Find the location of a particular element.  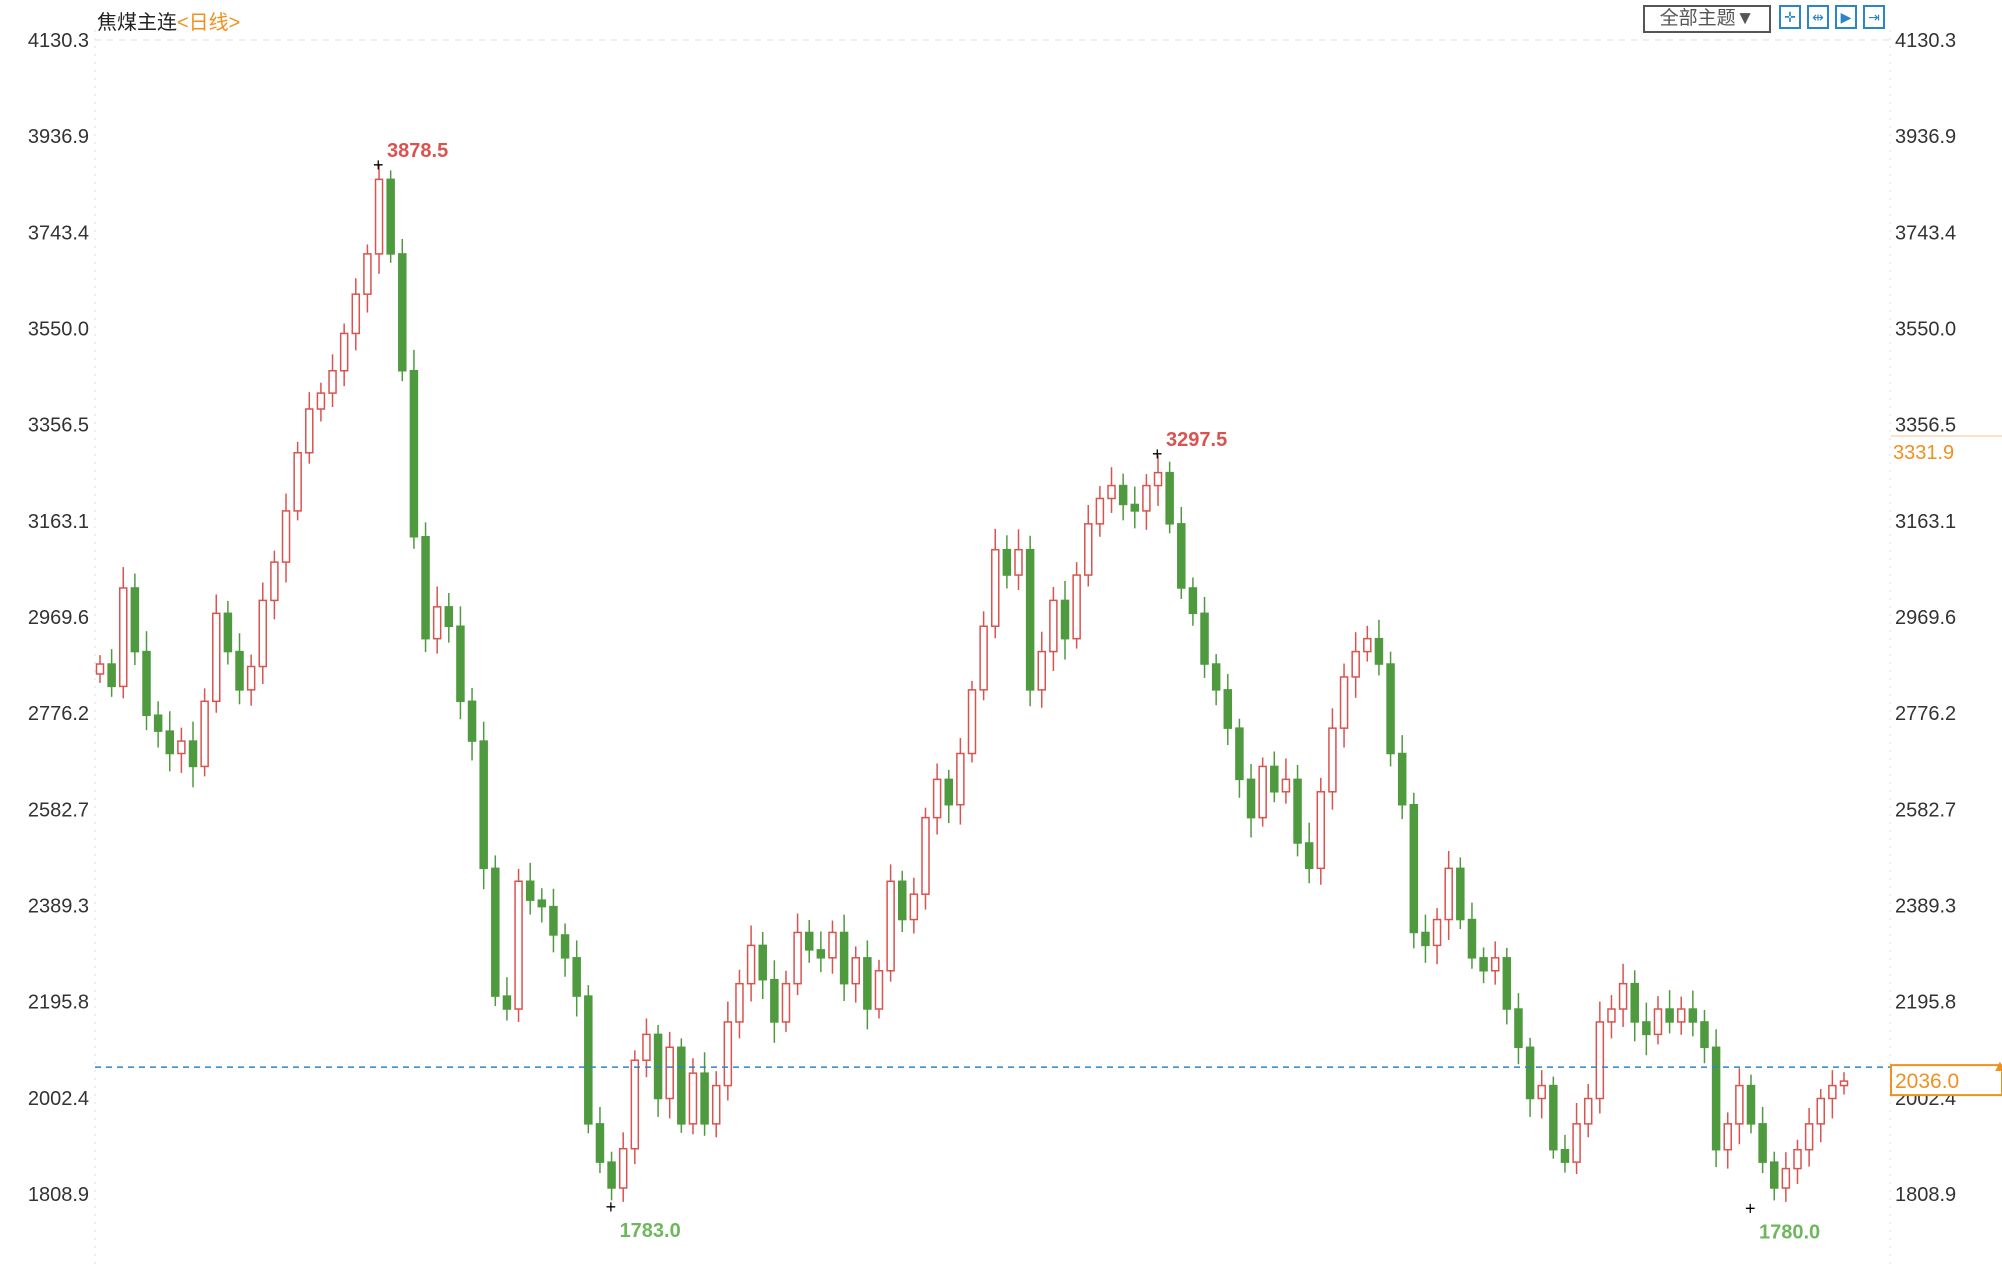

chart-title: 焦煤主连<日线> is located at coordinates (168, 20).